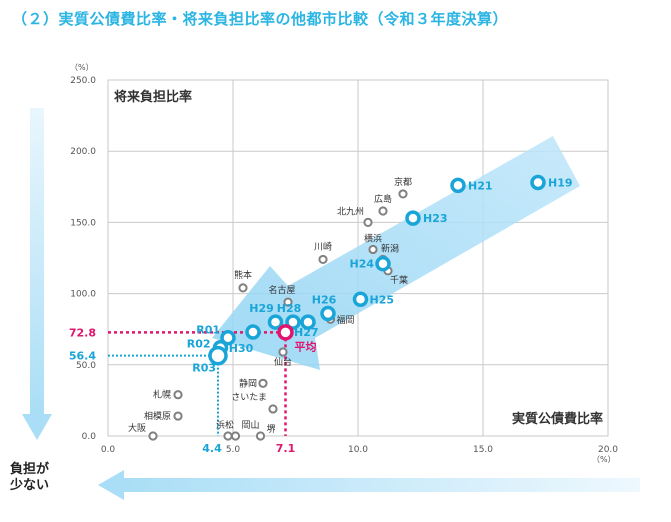  What do you see at coordinates (557, 419) in the screenshot?
I see `x-axis-title: 実質公債費比率` at bounding box center [557, 419].